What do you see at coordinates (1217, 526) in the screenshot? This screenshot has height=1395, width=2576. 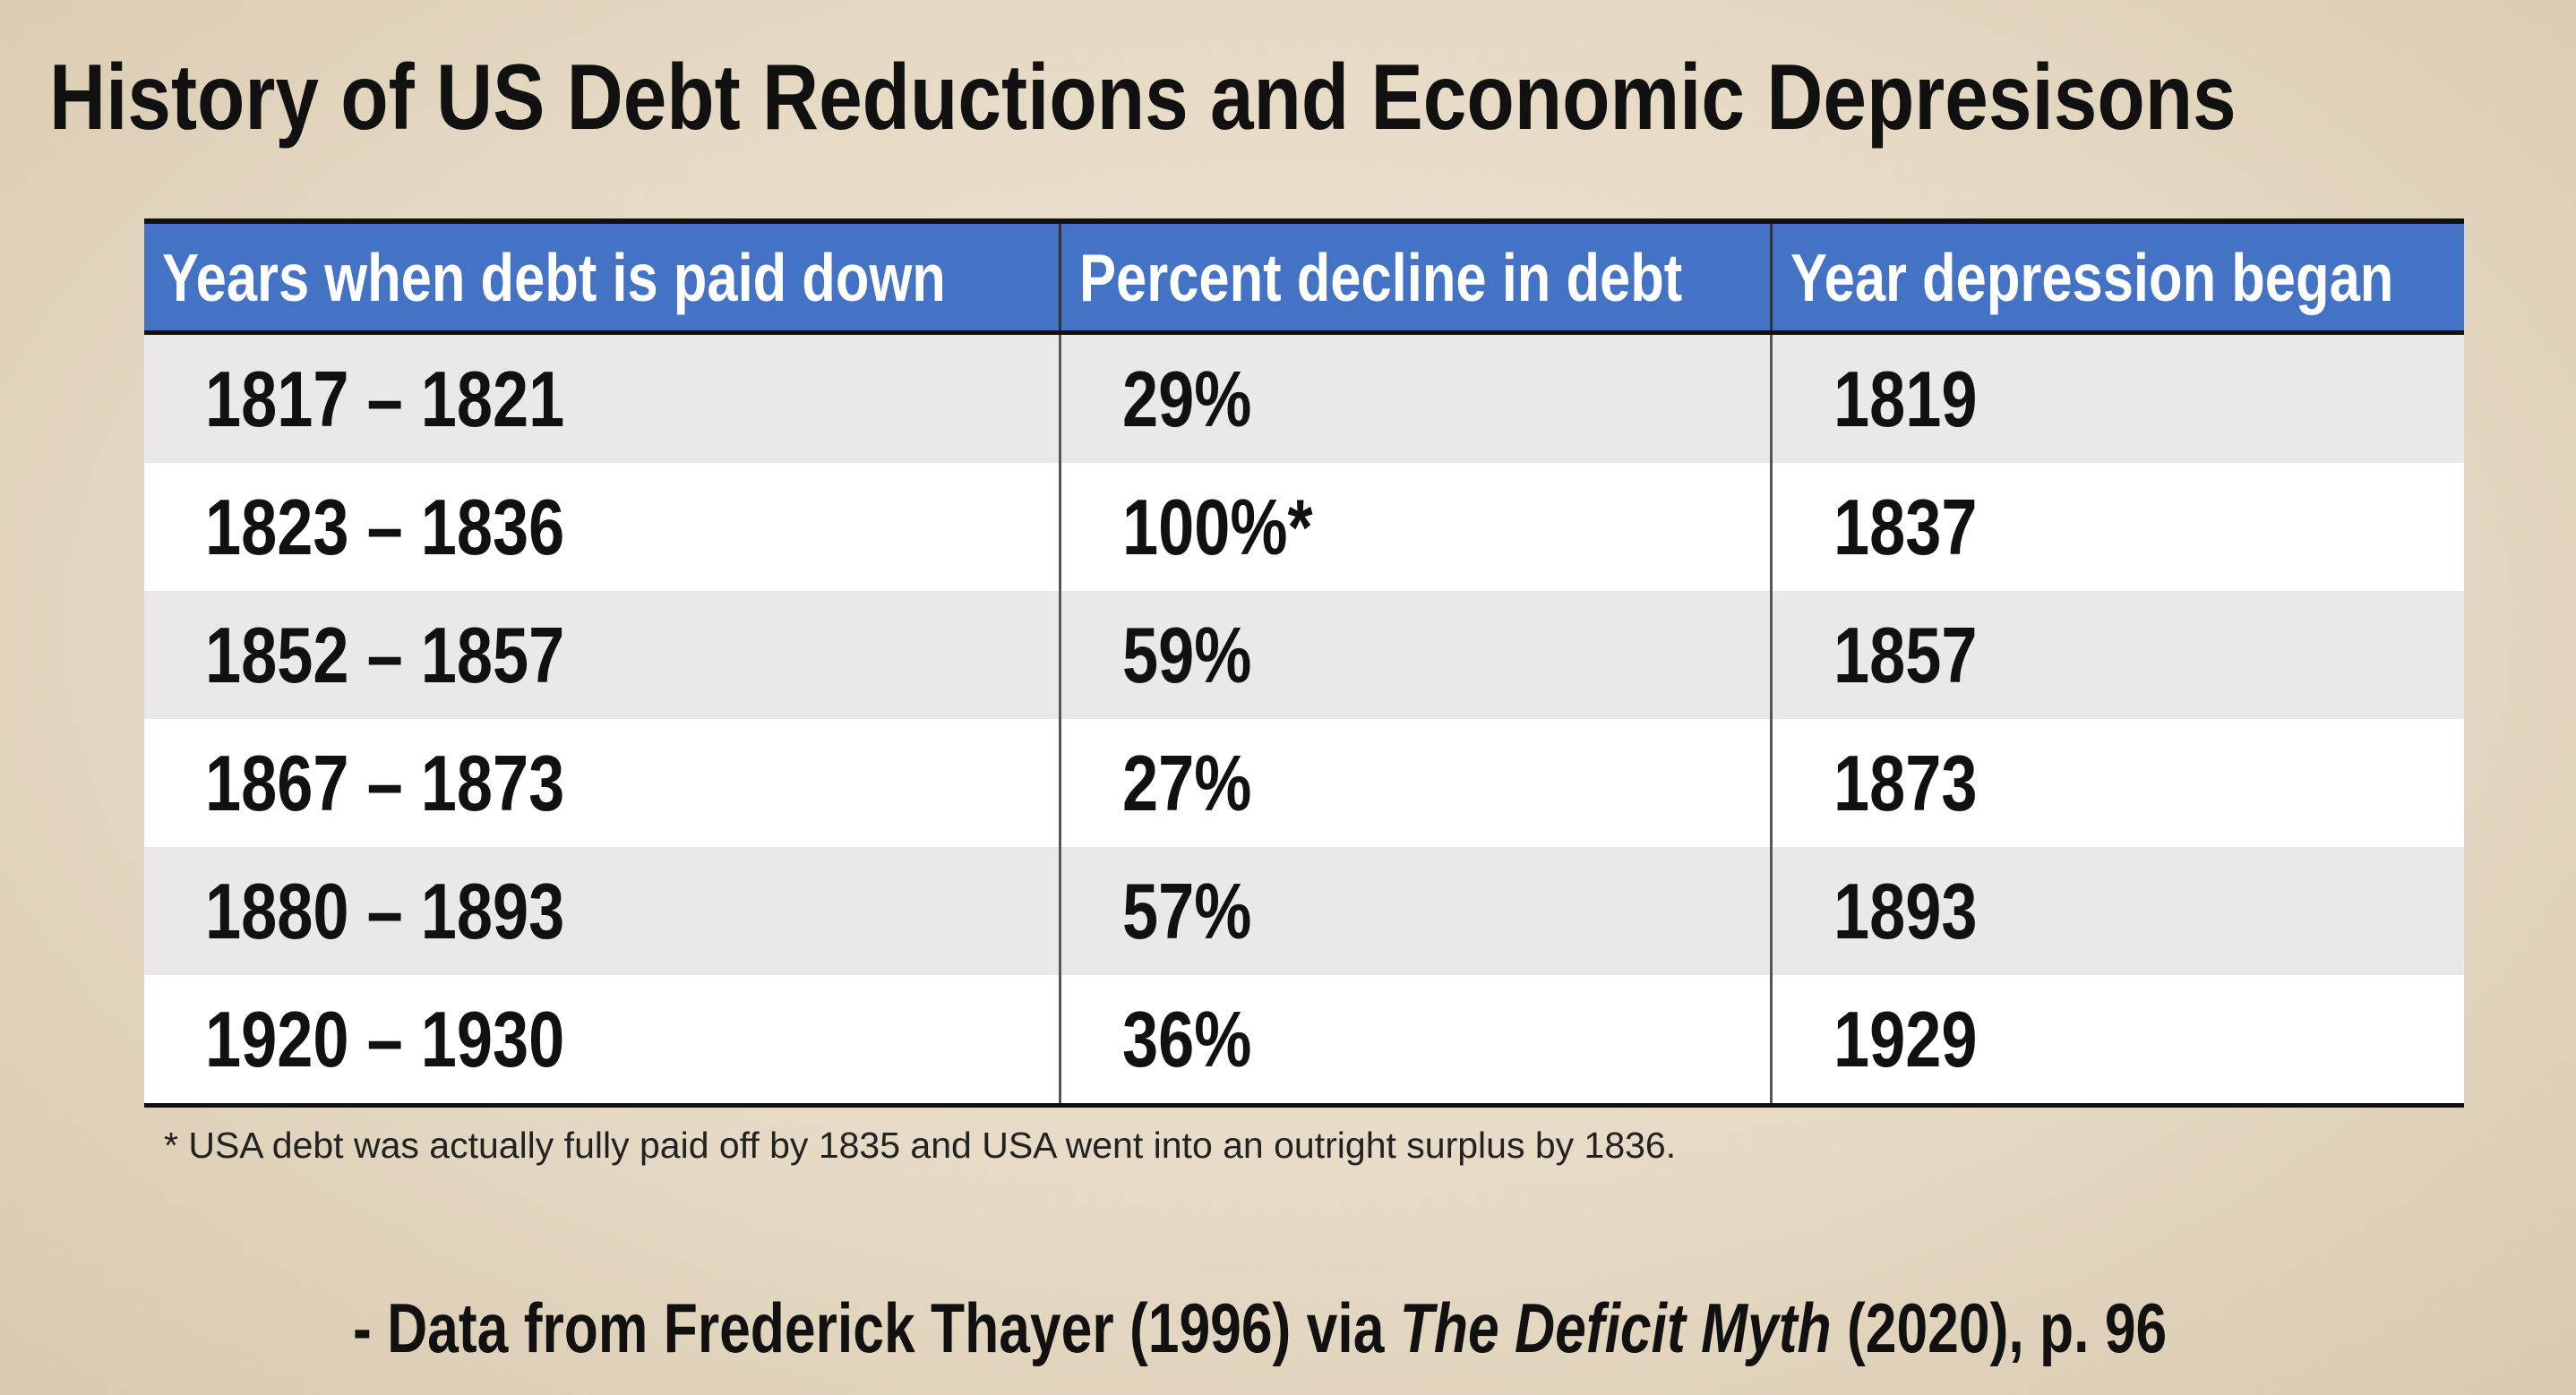 I see `cell-text: 100%*` at bounding box center [1217, 526].